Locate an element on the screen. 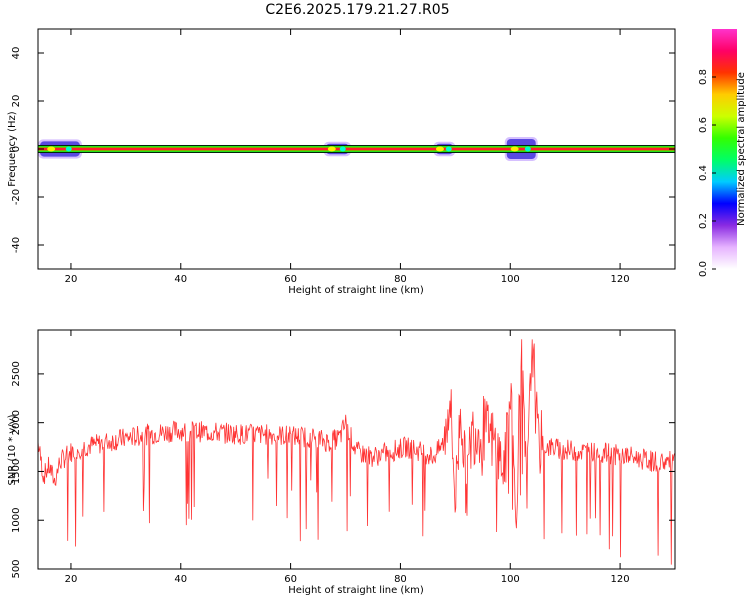 The width and height of the screenshot is (750, 600). snr-xlabel: Height of straight line (km) is located at coordinates (356, 590).